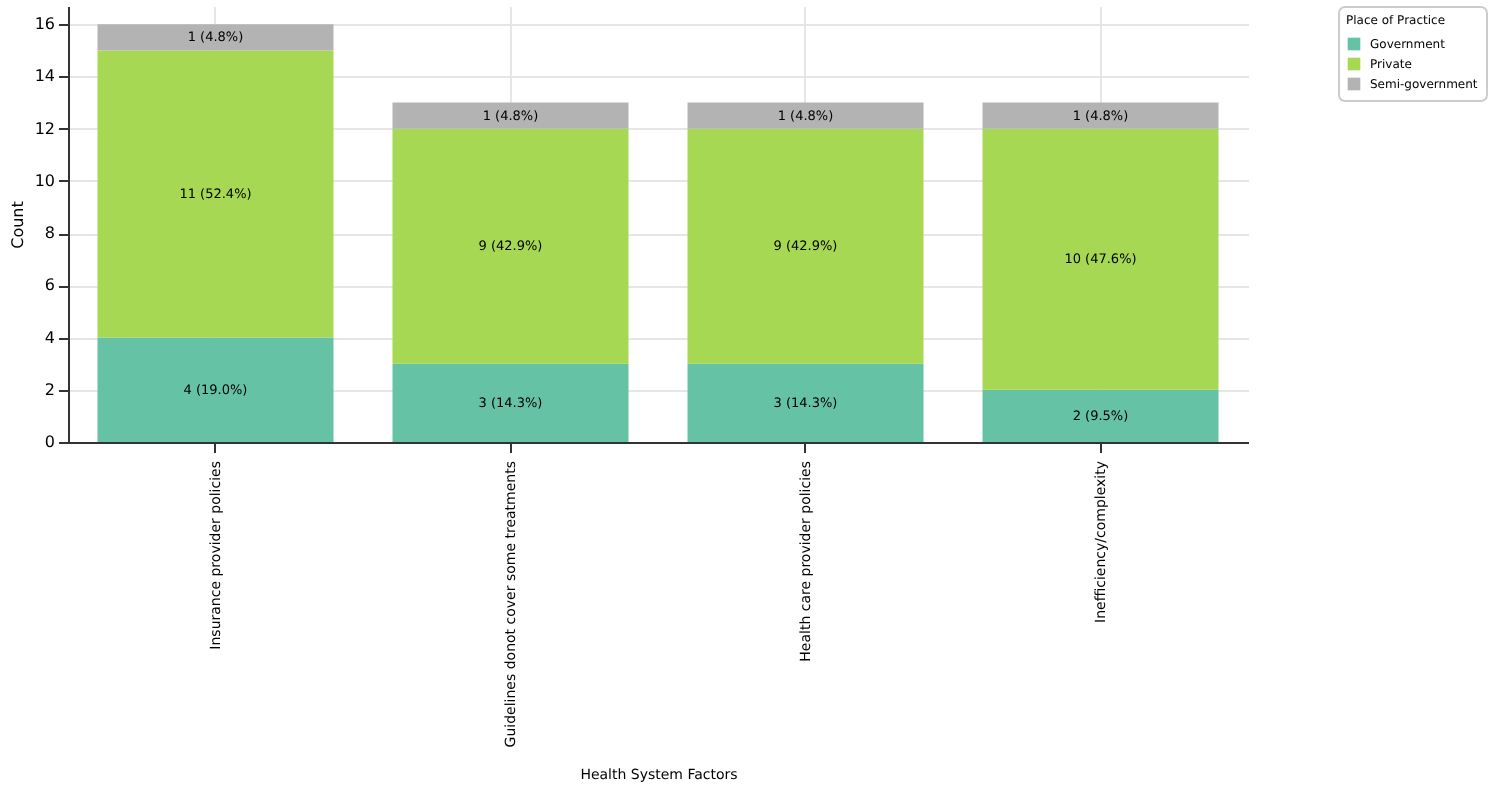 The image size is (1500, 810). I want to click on y-tick-label: 10, so click(44, 180).